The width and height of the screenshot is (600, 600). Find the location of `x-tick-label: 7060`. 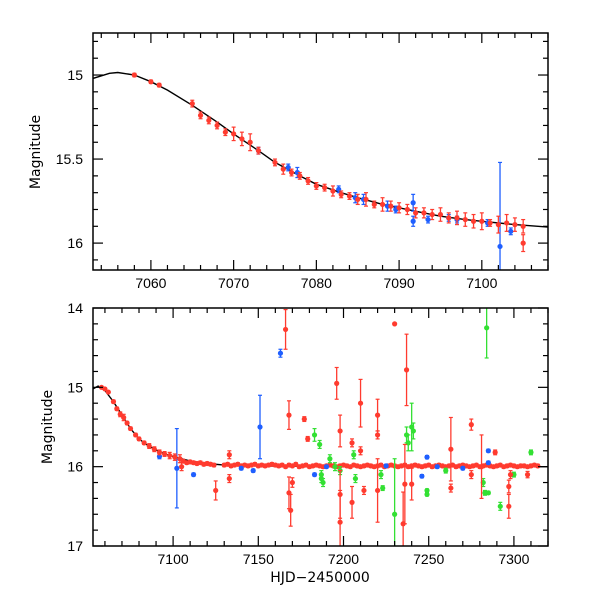

x-tick-label: 7060 is located at coordinates (150, 283).